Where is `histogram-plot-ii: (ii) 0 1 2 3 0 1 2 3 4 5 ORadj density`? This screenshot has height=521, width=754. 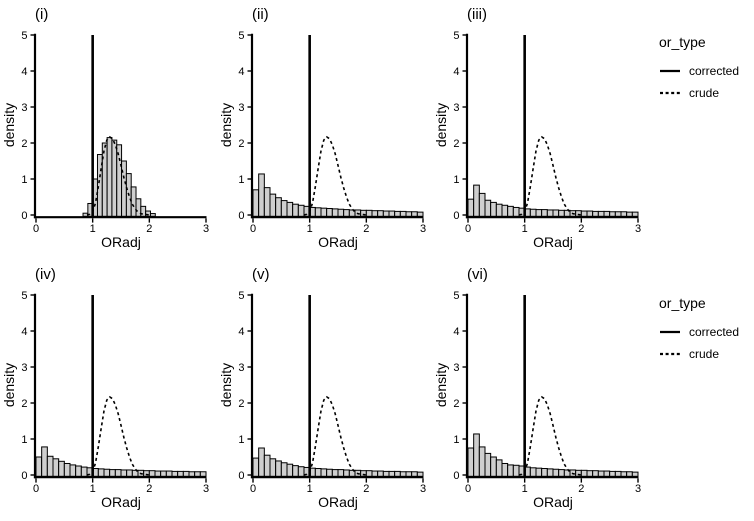
histogram-plot-ii: (ii) 0 1 2 3 0 1 2 3 4 5 ORadj density is located at coordinates (322, 128).